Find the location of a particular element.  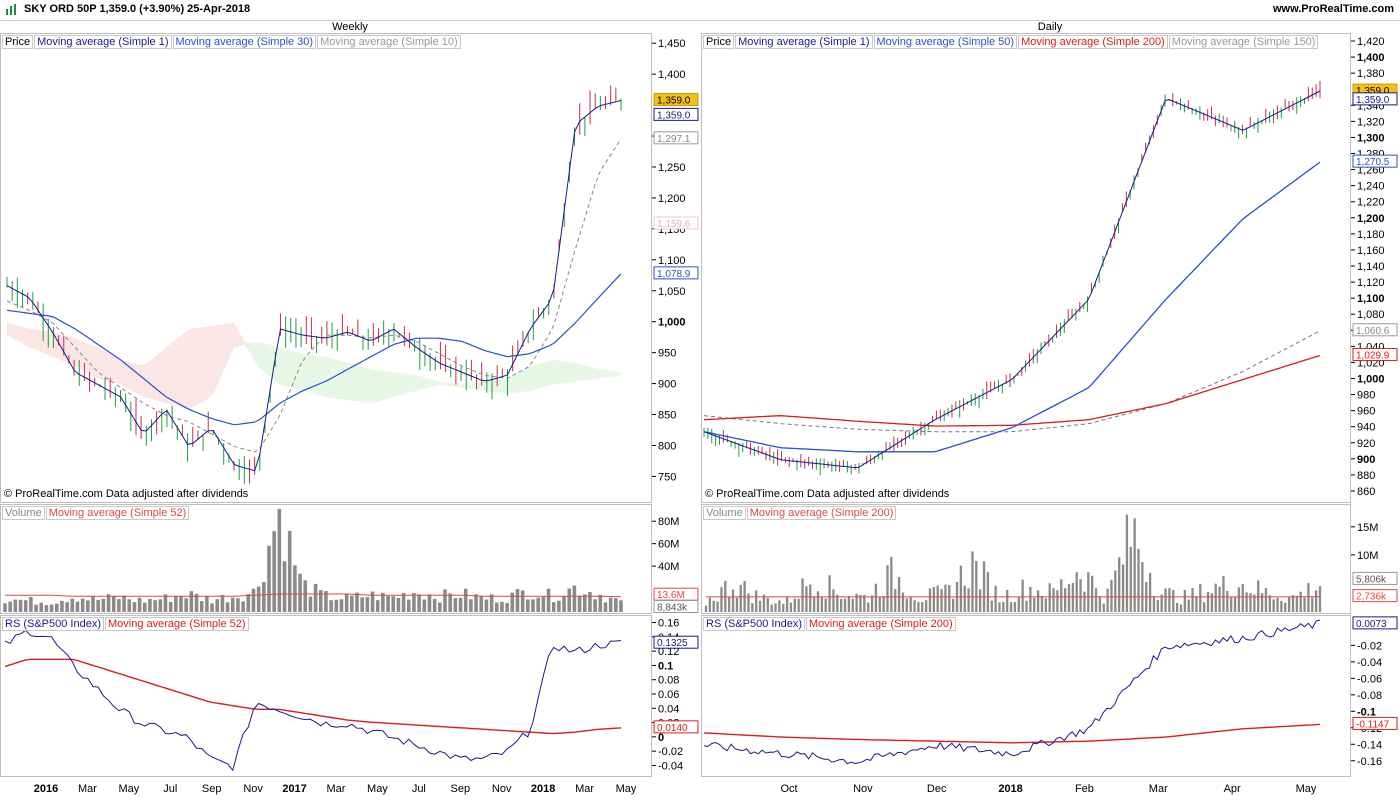

y-tick-label: 0.16 is located at coordinates (668, 624).